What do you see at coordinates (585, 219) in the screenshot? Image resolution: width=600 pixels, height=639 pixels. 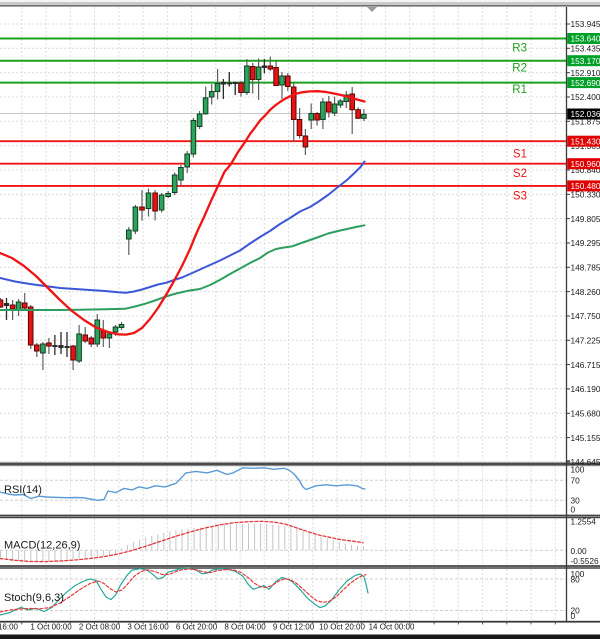 I see `svg-text: 149.805` at bounding box center [585, 219].